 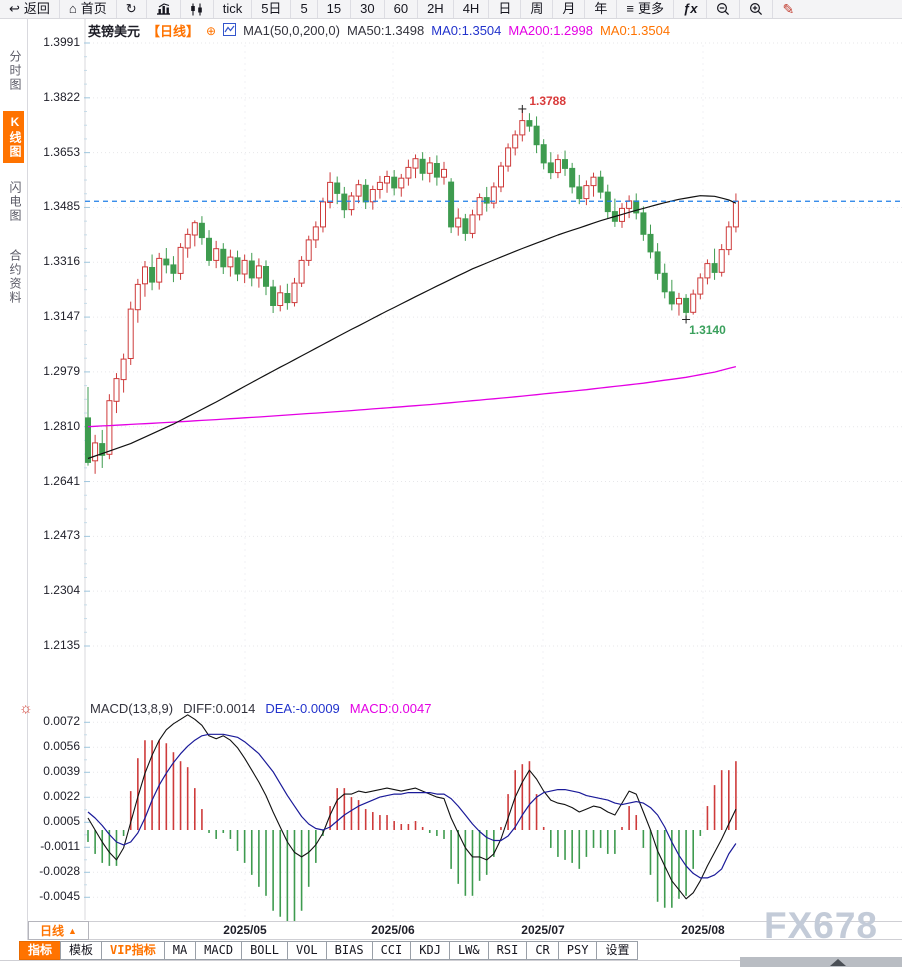 I want to click on tab-lwr: LW&, so click(x=468, y=950).